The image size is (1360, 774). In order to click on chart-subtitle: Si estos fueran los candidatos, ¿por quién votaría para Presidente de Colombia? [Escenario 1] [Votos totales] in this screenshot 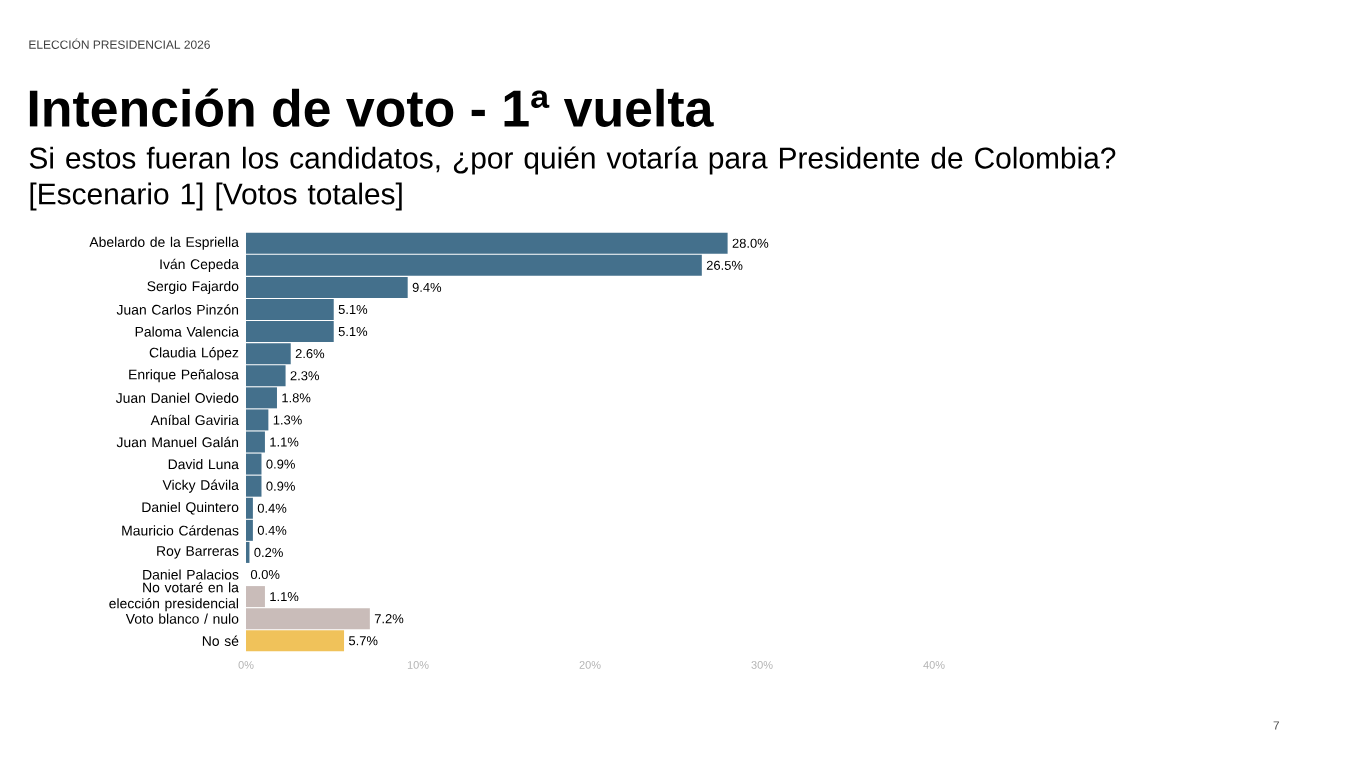, I will do `click(572, 178)`.